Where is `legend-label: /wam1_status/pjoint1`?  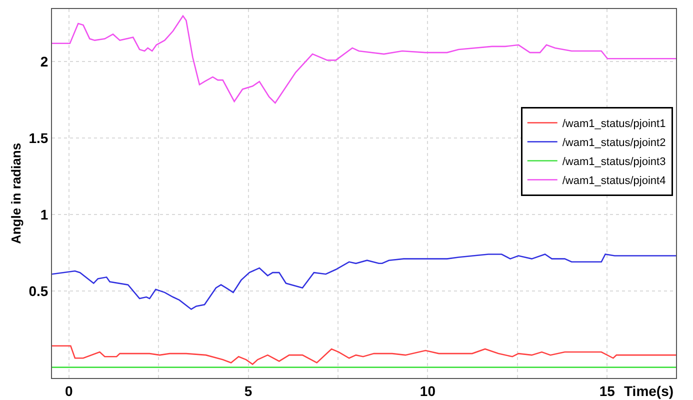 legend-label: /wam1_status/pjoint1 is located at coordinates (614, 124).